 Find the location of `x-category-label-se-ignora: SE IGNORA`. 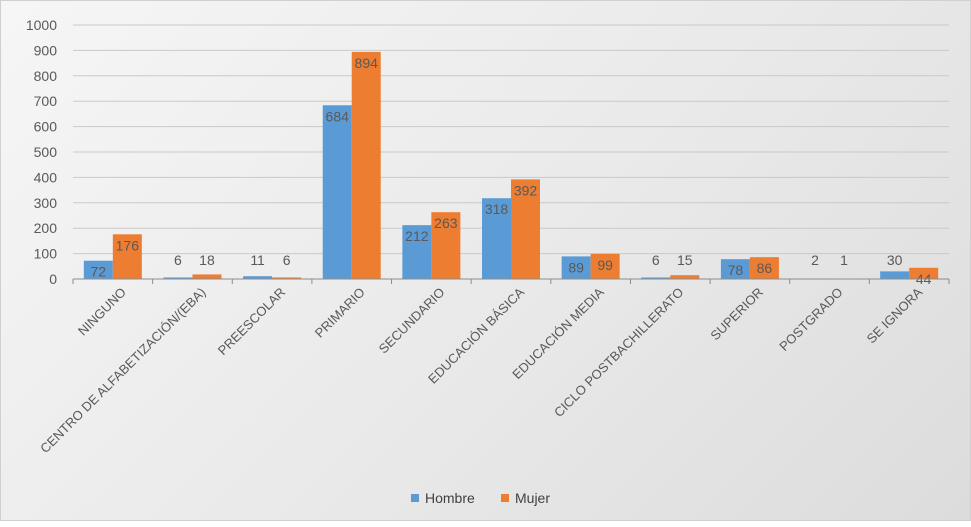

x-category-label-se-ignora: SE IGNORA is located at coordinates (895, 315).